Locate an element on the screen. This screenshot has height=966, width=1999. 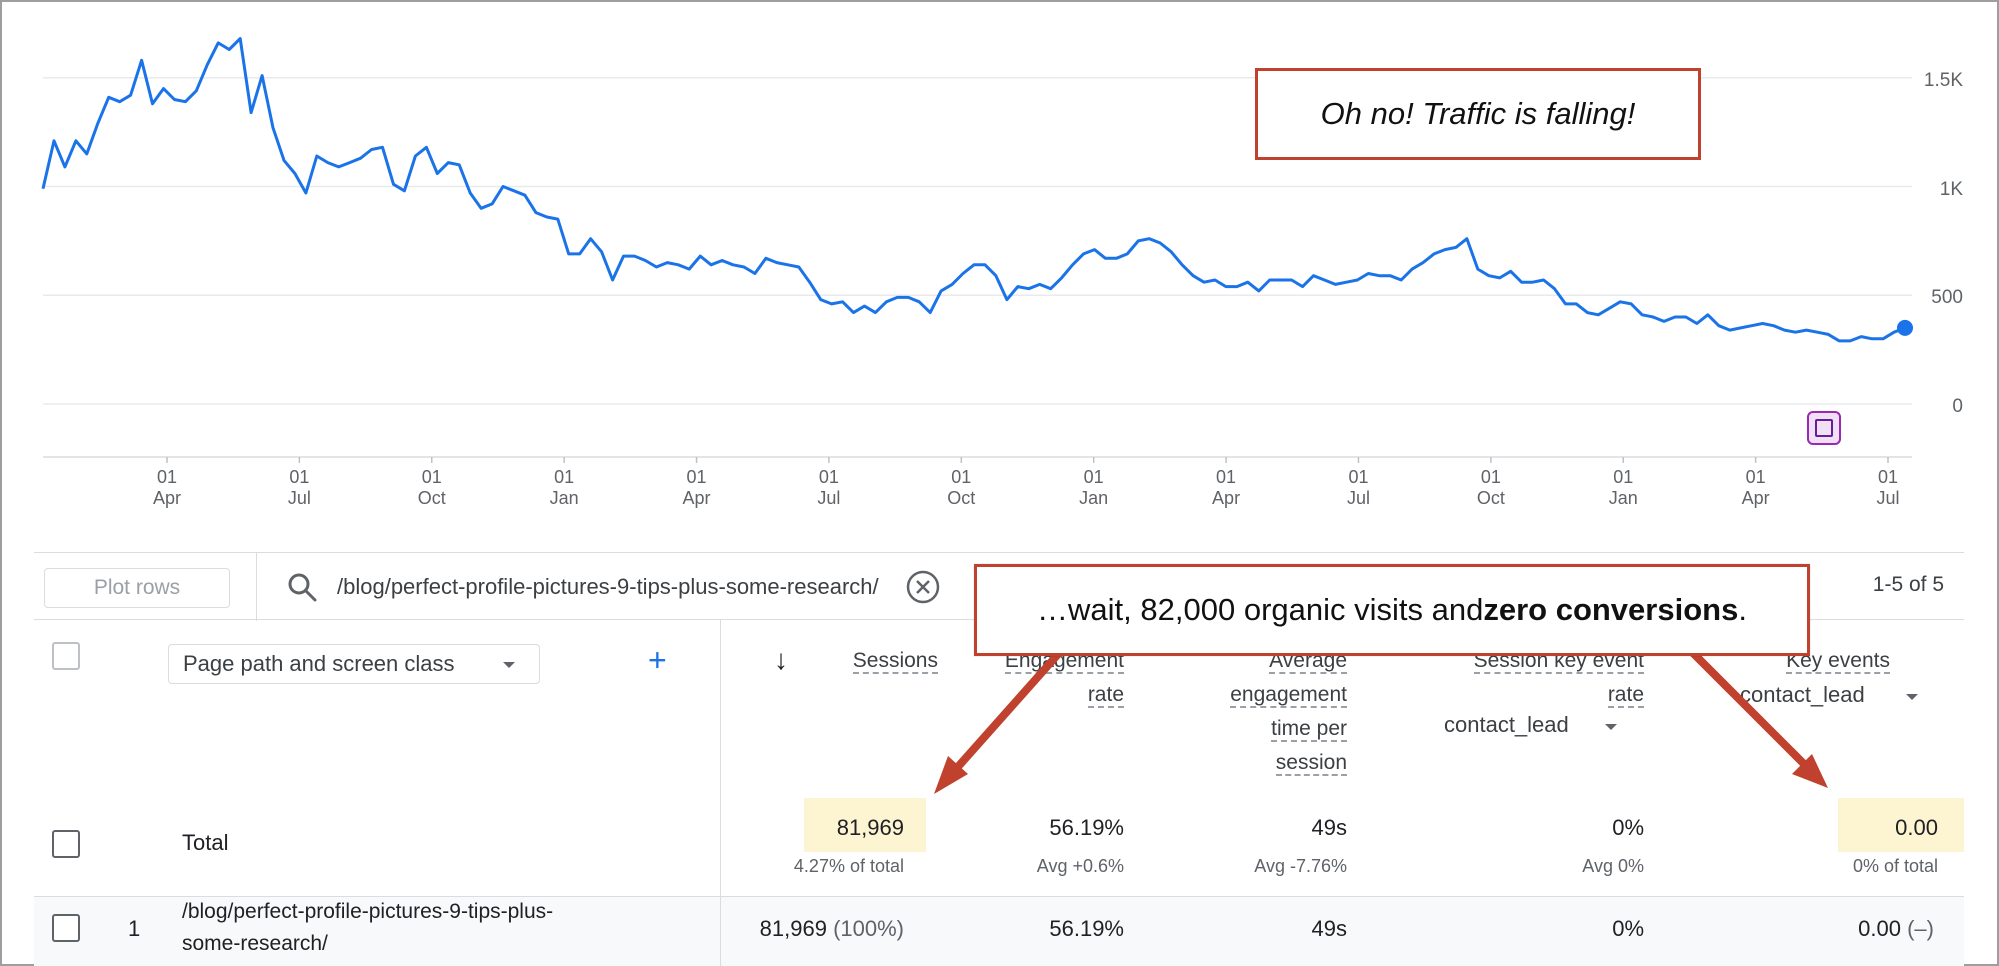
total-avg-time-sub: Avg -7.76% is located at coordinates (1300, 866).